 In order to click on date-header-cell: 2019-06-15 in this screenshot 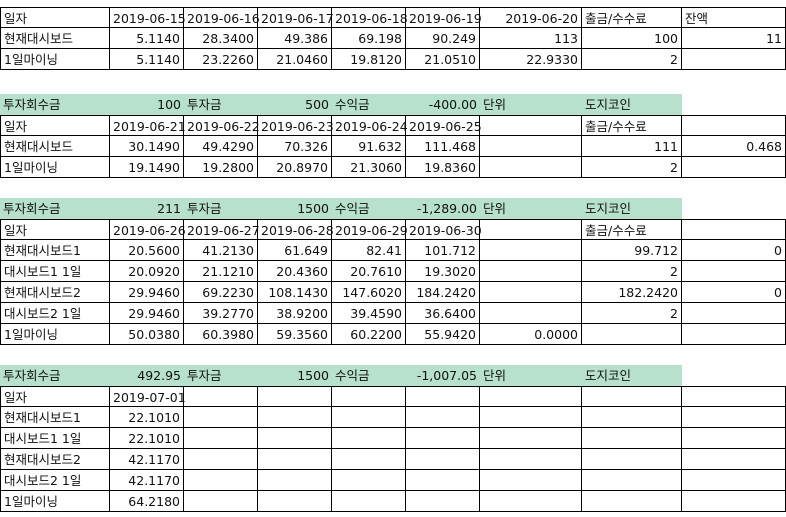, I will do `click(148, 17)`.